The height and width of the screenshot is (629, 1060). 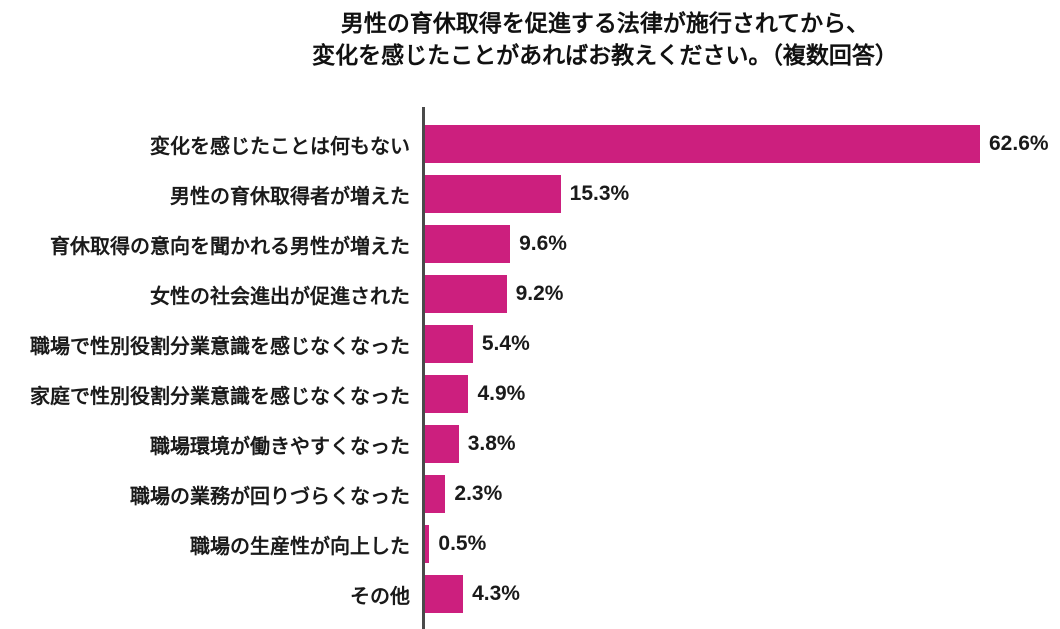 I want to click on chart-row: 男性の育休取得者が増えた 15.3%, so click(x=530, y=194).